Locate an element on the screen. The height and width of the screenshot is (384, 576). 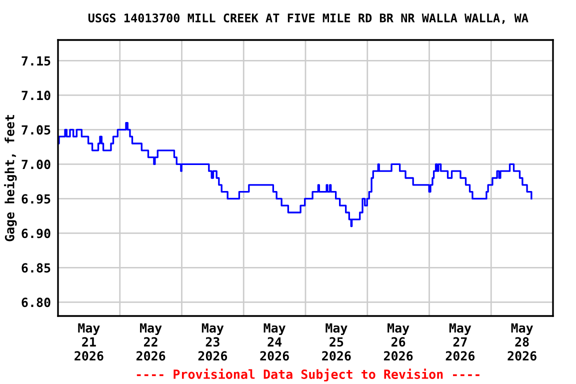
y-tick-label: 7.05 is located at coordinates (36, 130).